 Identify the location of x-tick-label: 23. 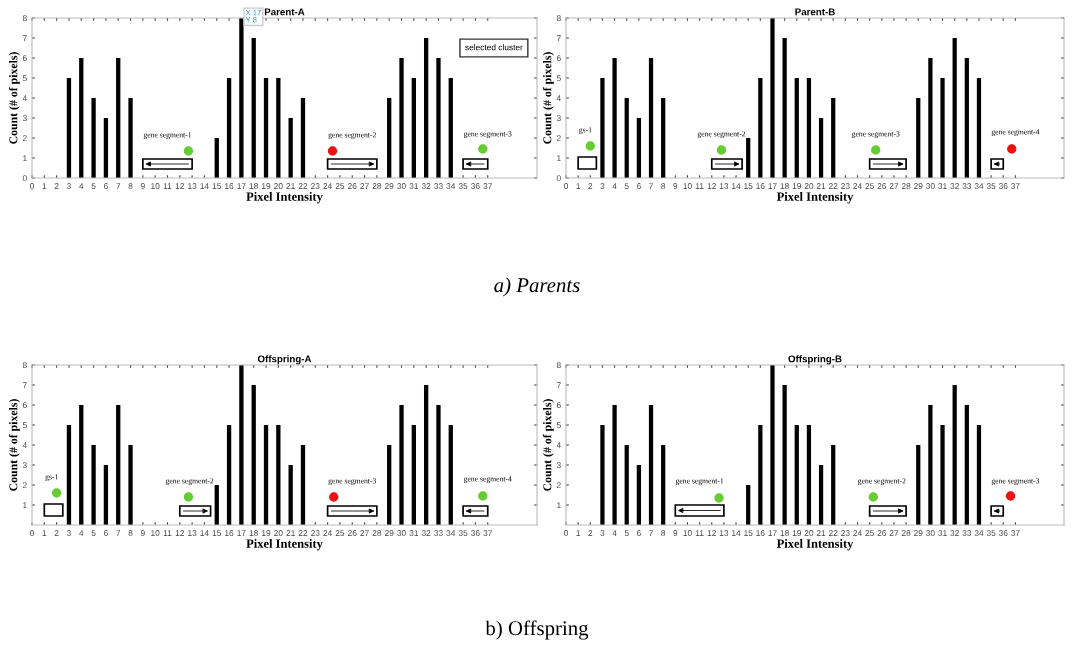
(315, 186).